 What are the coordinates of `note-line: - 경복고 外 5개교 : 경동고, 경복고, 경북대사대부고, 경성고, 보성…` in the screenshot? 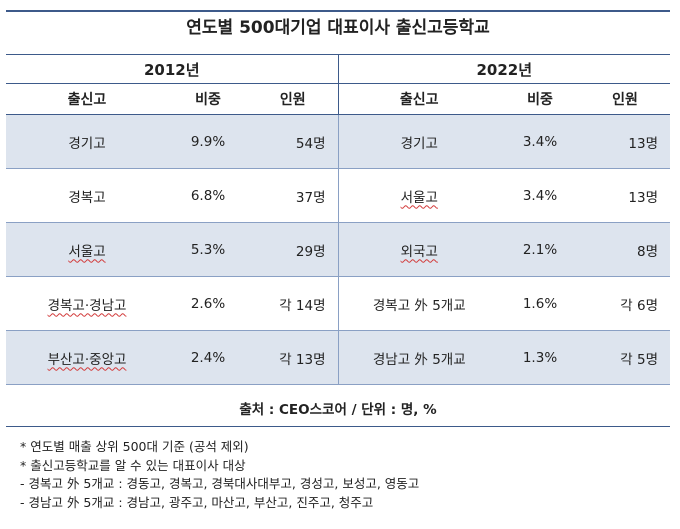 It's located at (220, 483).